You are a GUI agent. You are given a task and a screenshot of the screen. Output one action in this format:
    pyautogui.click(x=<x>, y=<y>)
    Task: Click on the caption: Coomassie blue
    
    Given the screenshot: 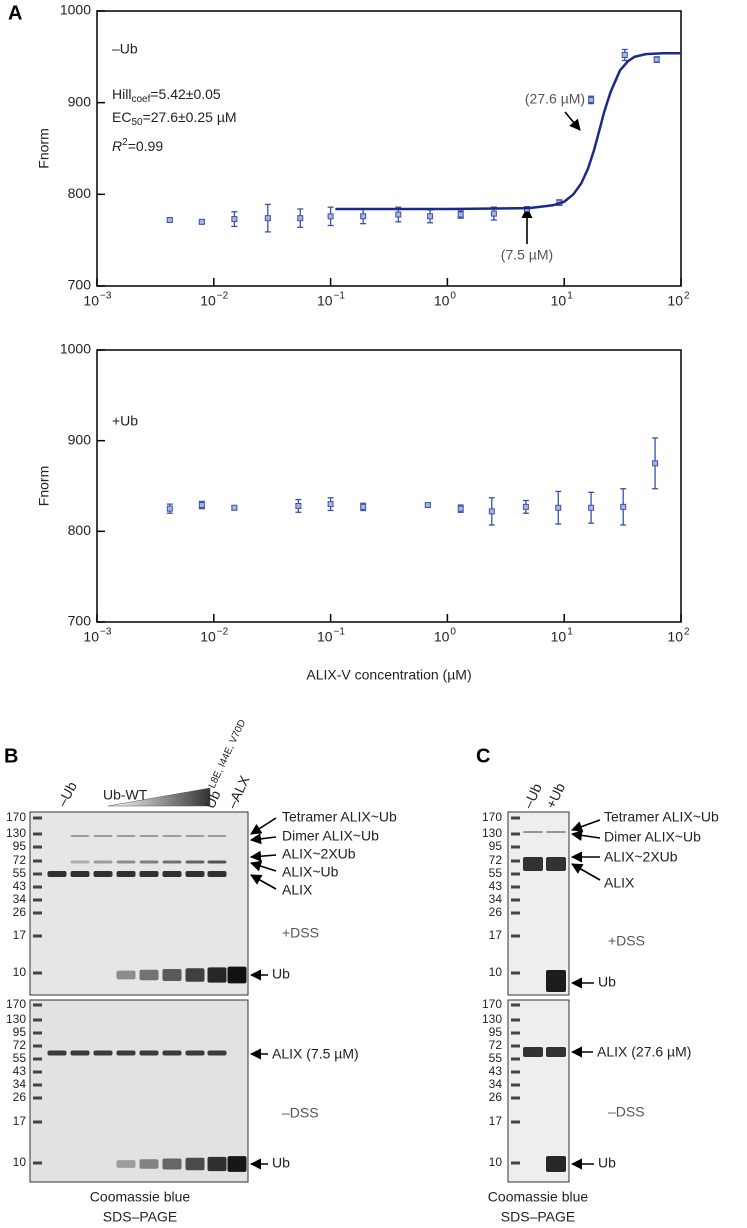 What is the action you would take?
    pyautogui.click(x=538, y=1197)
    